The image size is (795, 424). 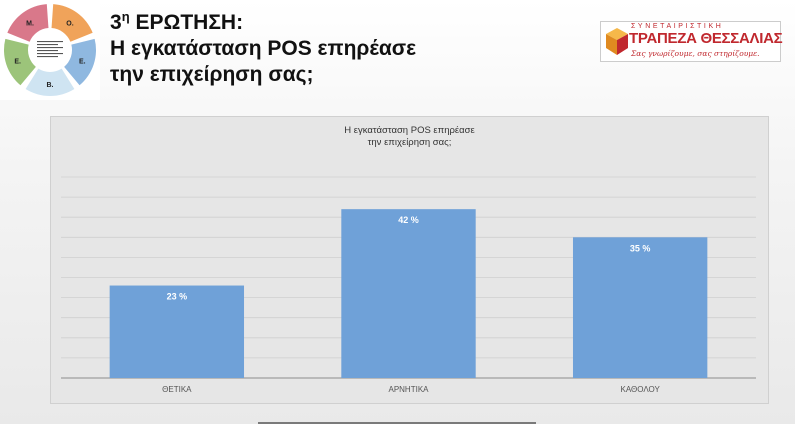 I want to click on title-word: ΕΡΩΤΗΣΗ:, so click(x=186, y=22).